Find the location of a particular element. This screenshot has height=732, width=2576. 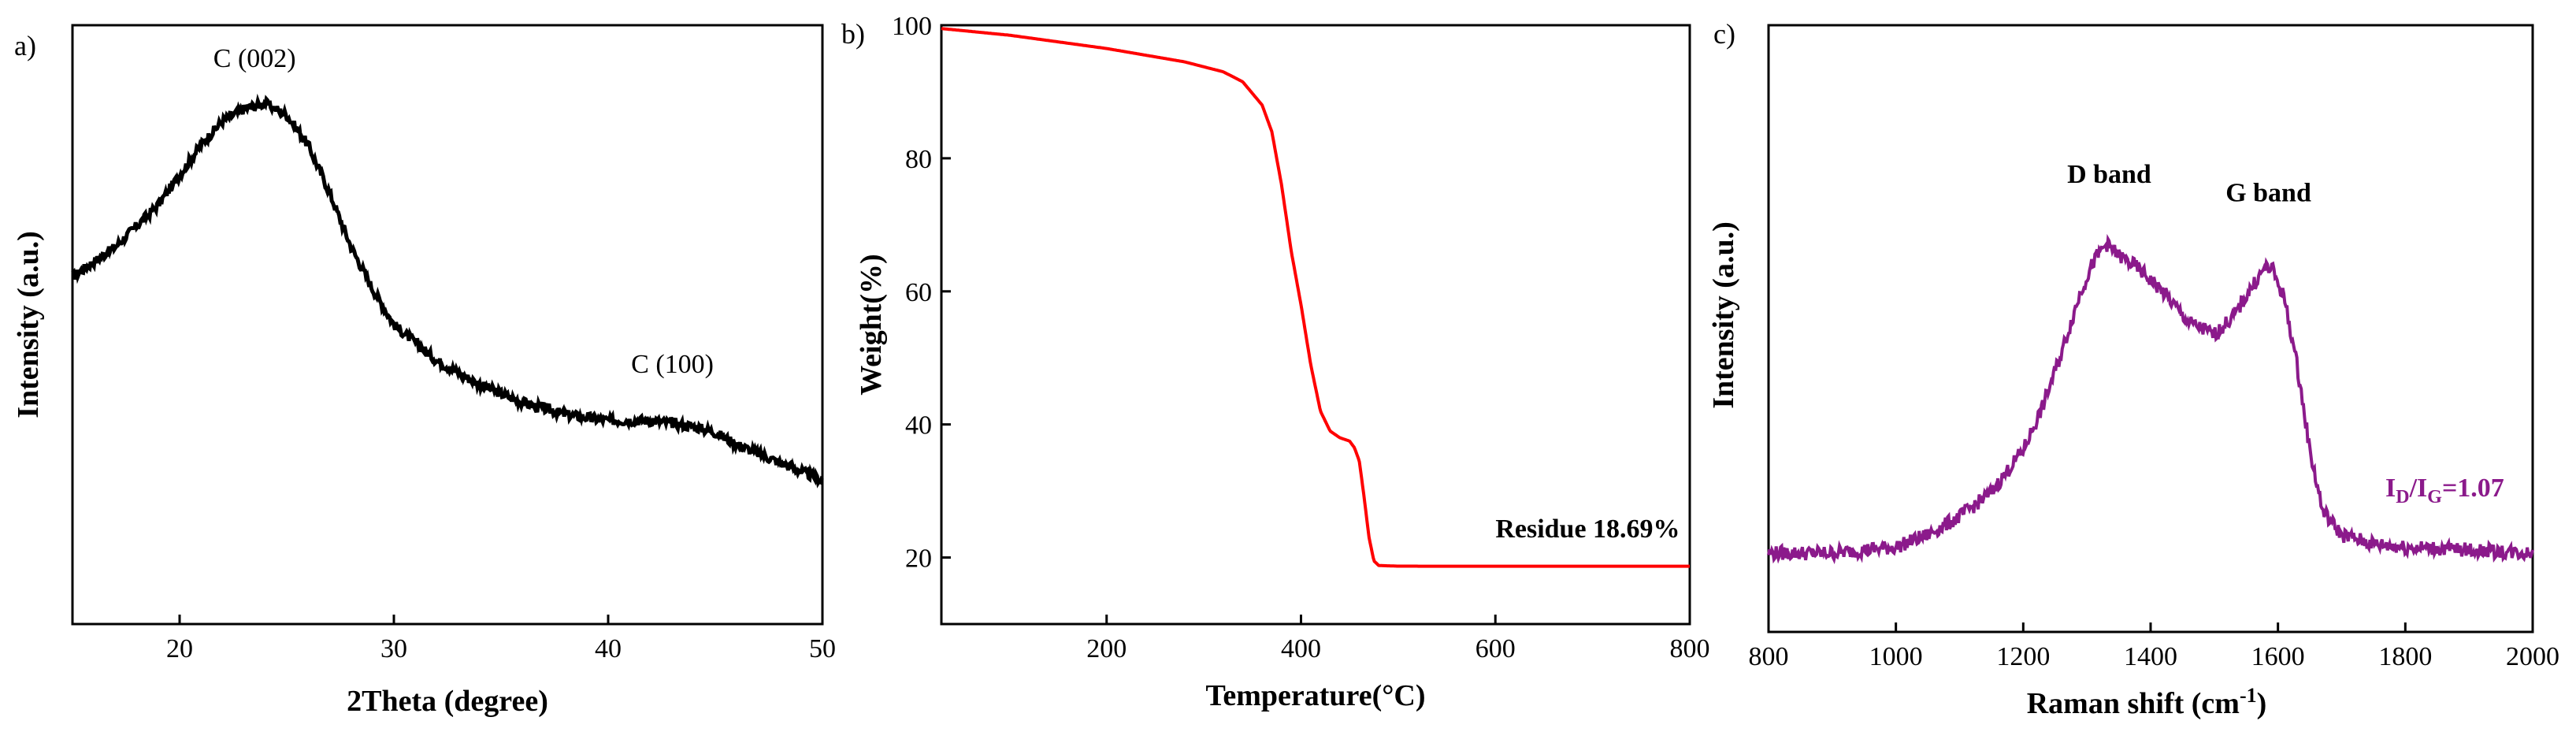

raman-x-ticks: 800 1000 1200 1400 1600 1800 2000 is located at coordinates (2154, 646).